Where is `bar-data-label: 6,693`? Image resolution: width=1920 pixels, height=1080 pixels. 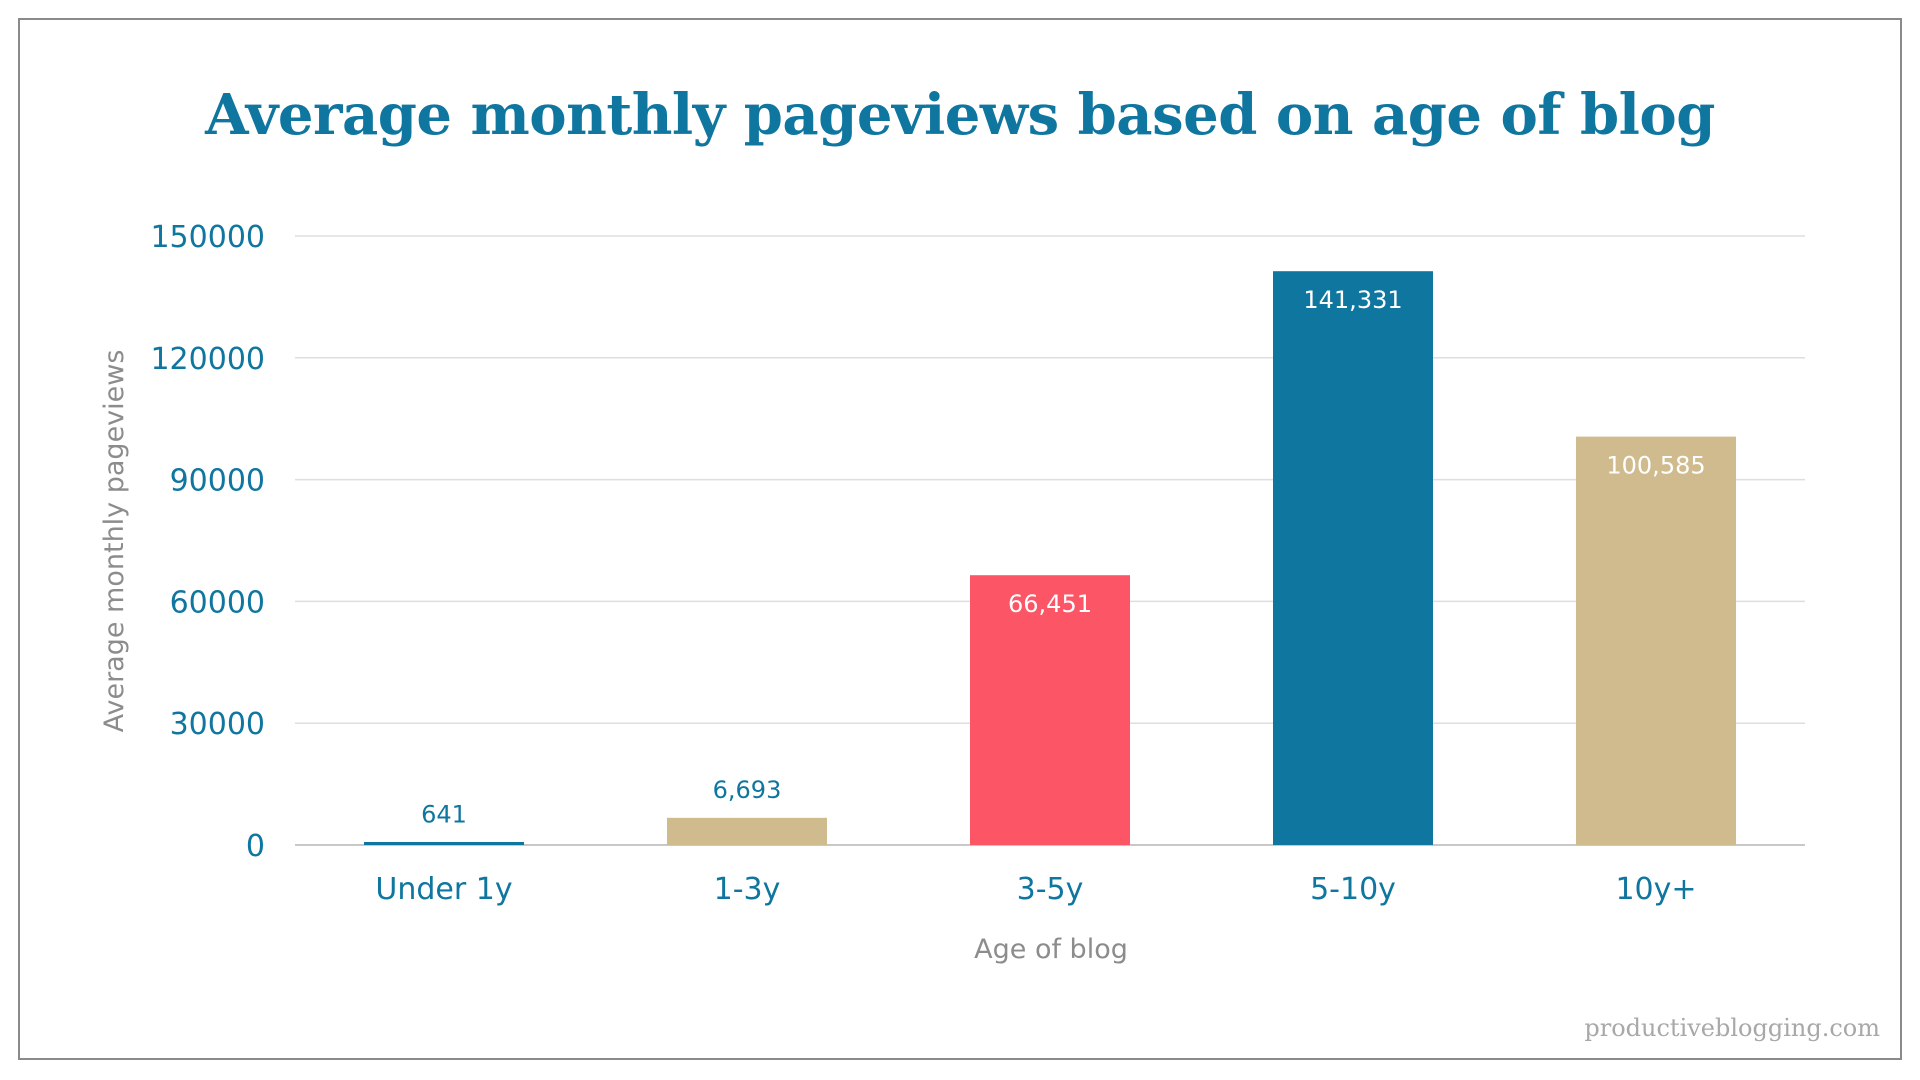 bar-data-label: 6,693 is located at coordinates (747, 790).